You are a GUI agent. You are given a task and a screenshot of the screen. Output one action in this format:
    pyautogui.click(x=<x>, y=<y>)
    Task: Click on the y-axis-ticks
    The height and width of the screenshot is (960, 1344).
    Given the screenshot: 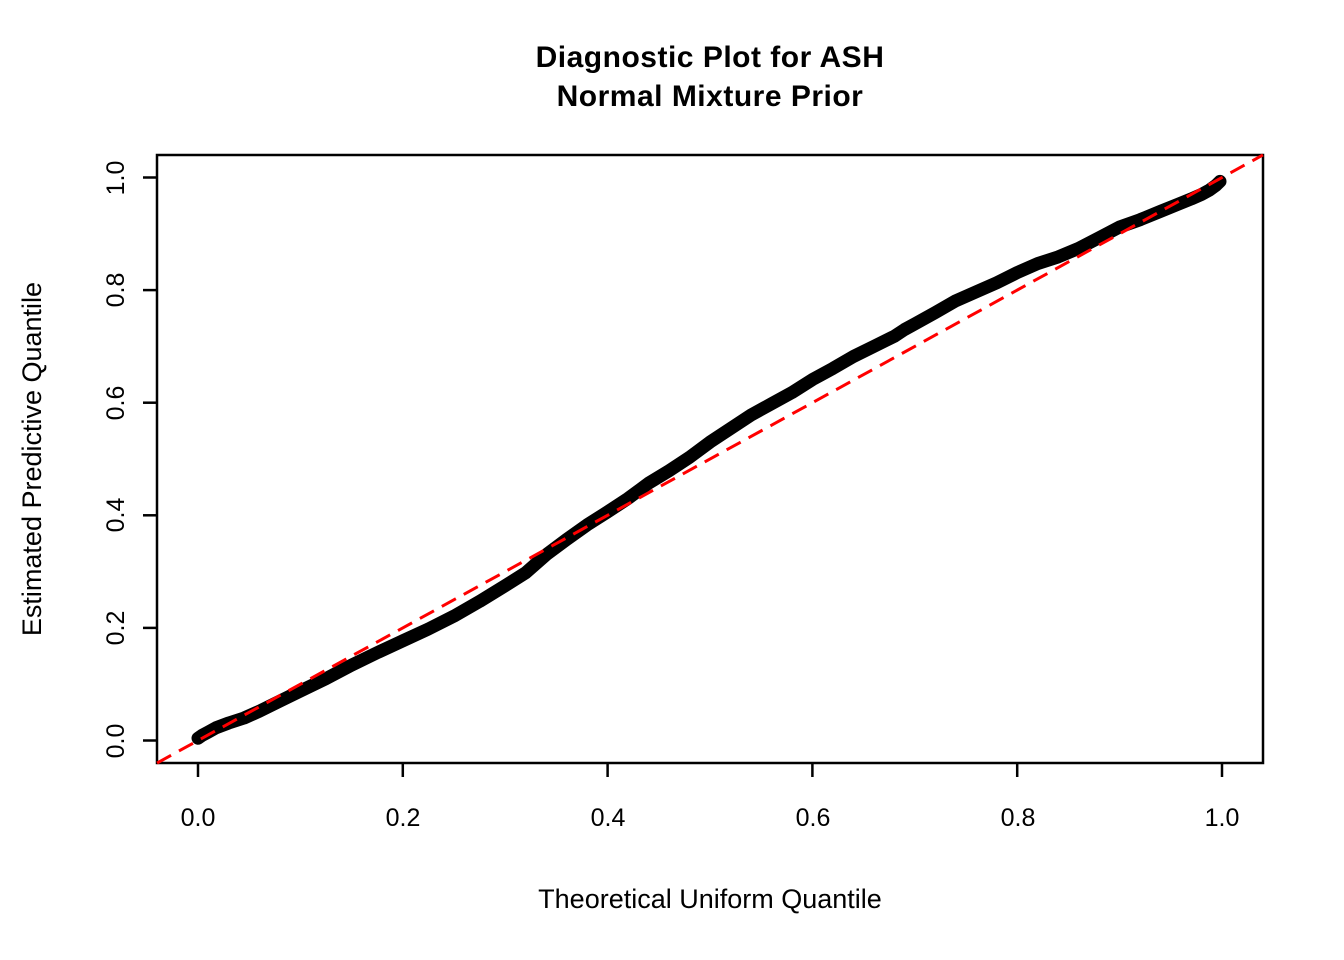 What is the action you would take?
    pyautogui.click(x=150, y=459)
    